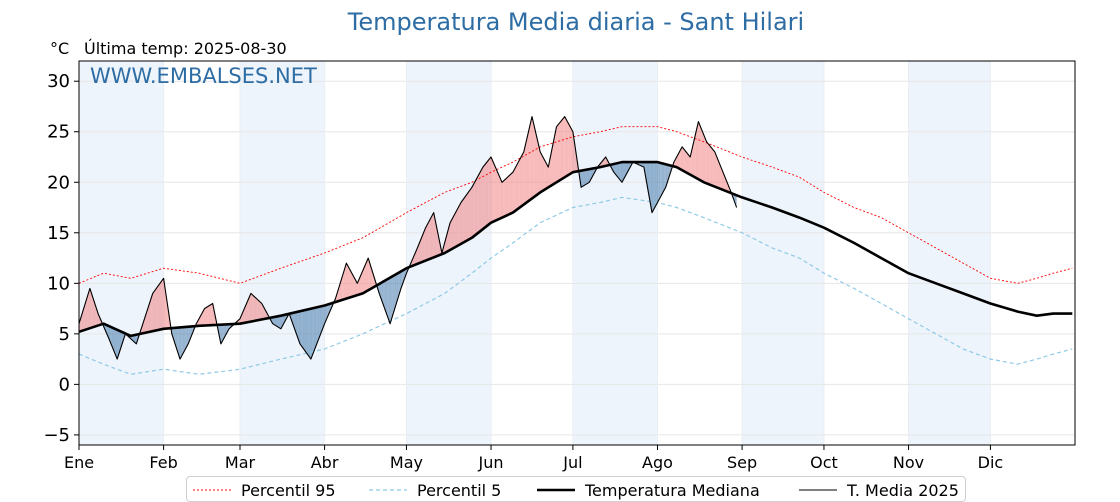  Describe the element at coordinates (58, 81) in the screenshot. I see `y-tick-label: 30` at that location.